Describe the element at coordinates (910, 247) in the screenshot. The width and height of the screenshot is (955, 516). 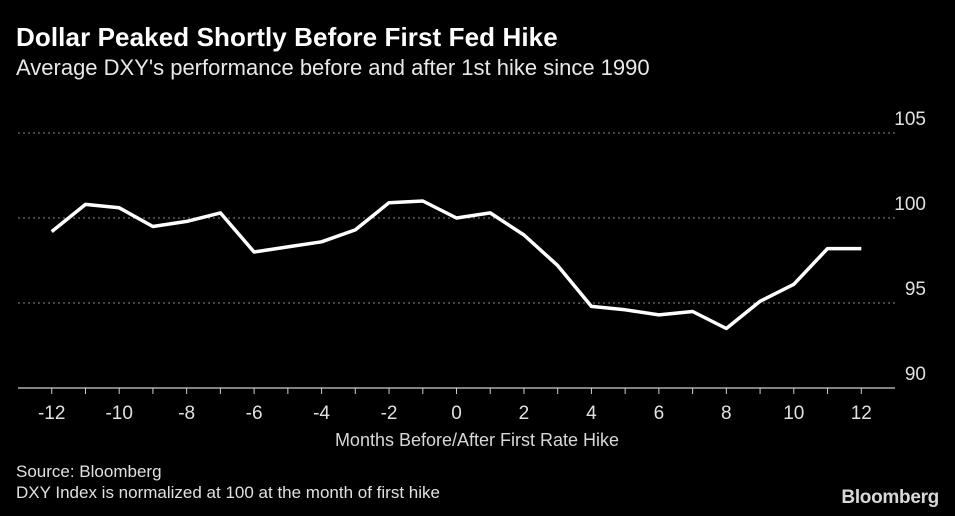
I see `y-axis-tick-labels: 90 95 100 105` at that location.